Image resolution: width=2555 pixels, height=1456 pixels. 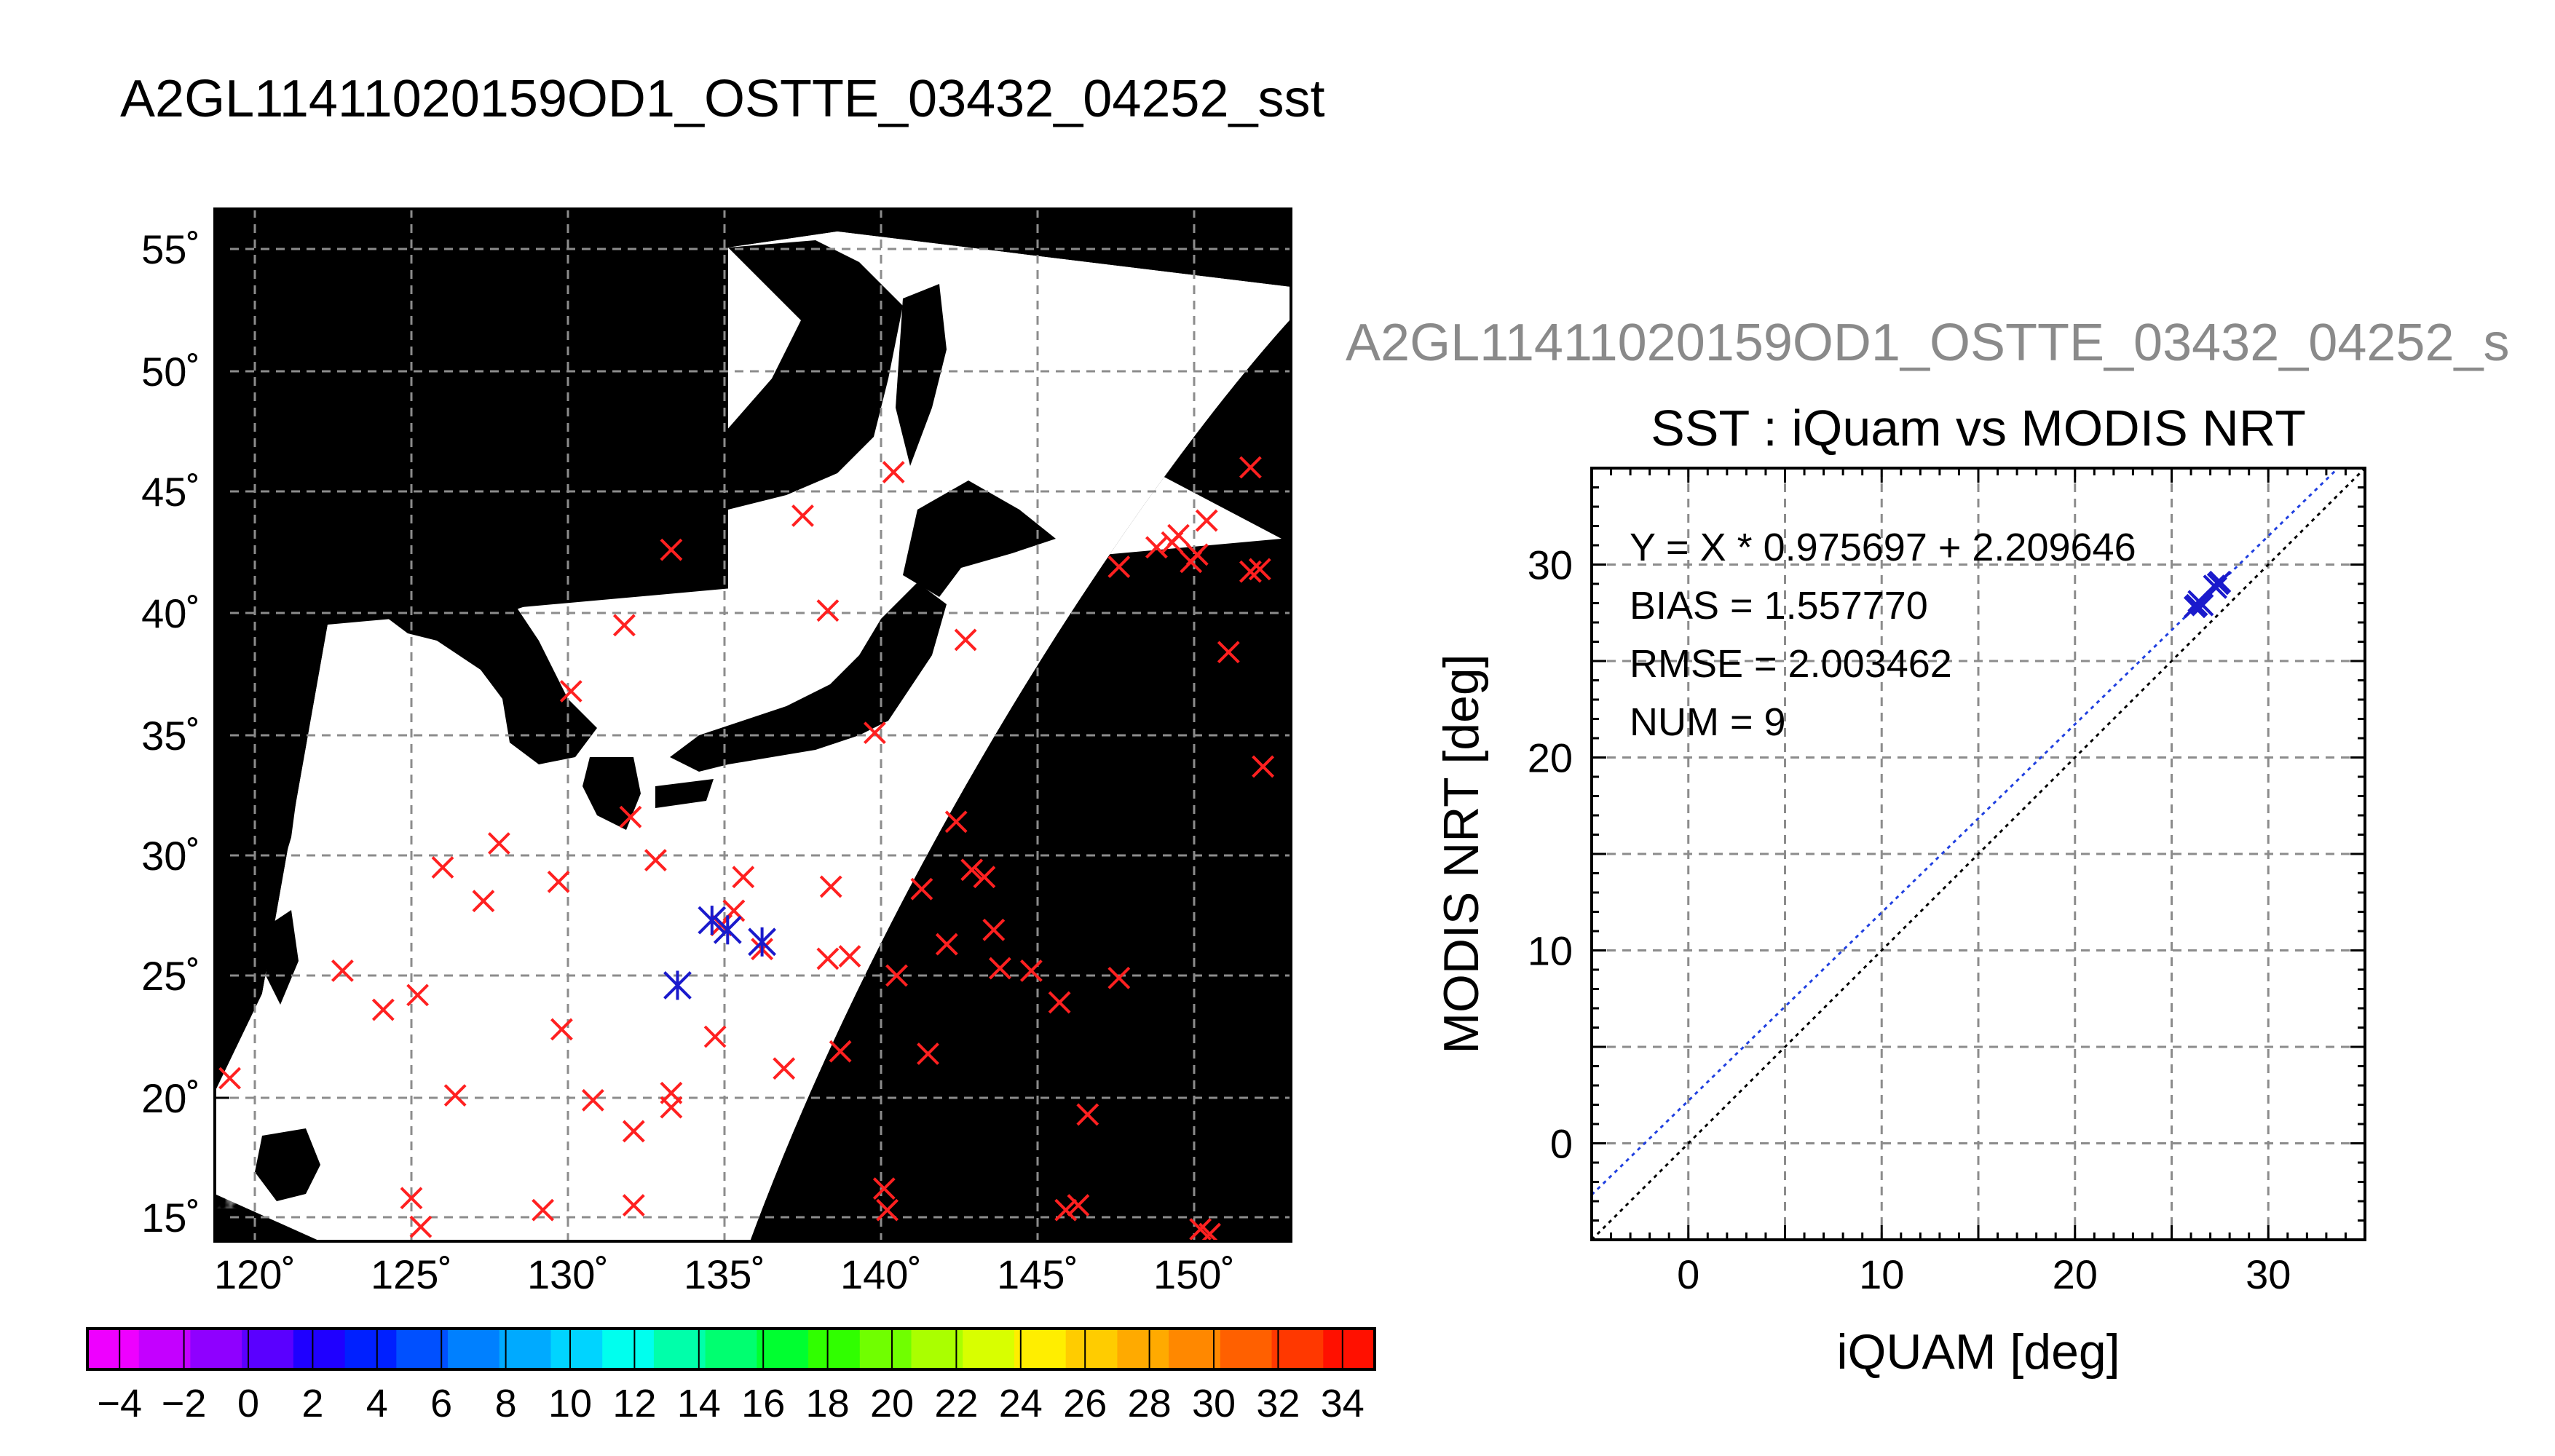 I want to click on lon-tick-label: 145˚, so click(x=1037, y=1274).